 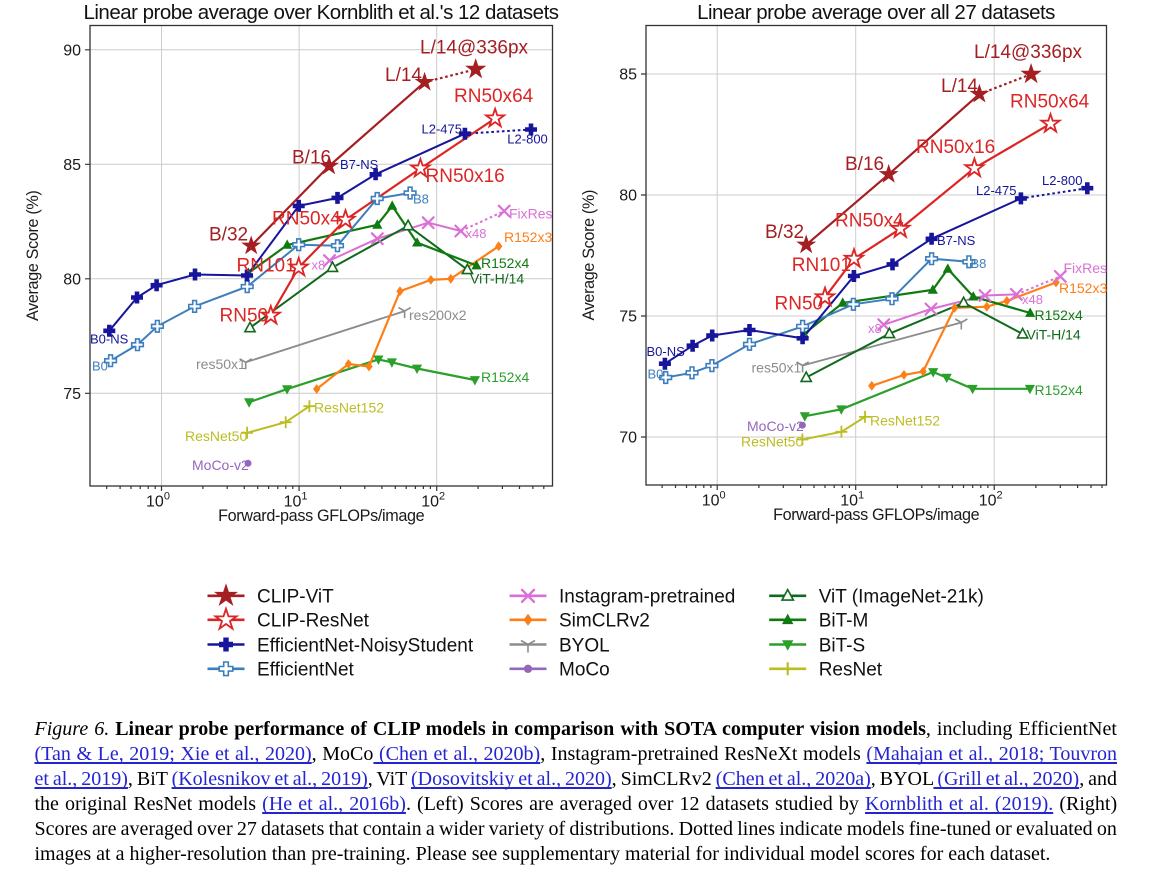 I want to click on svg-text: CLIP-ViT, so click(x=295, y=597).